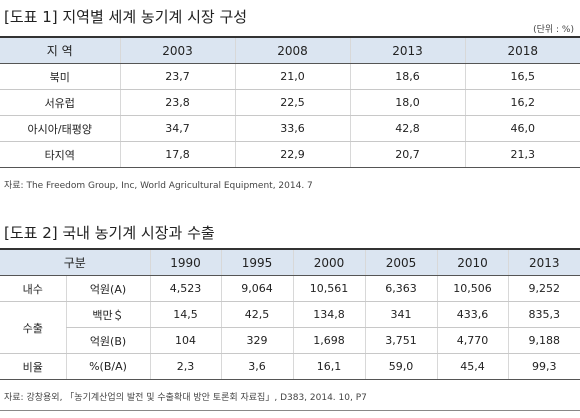  What do you see at coordinates (177, 128) in the screenshot?
I see `value-cell: 34,7` at bounding box center [177, 128].